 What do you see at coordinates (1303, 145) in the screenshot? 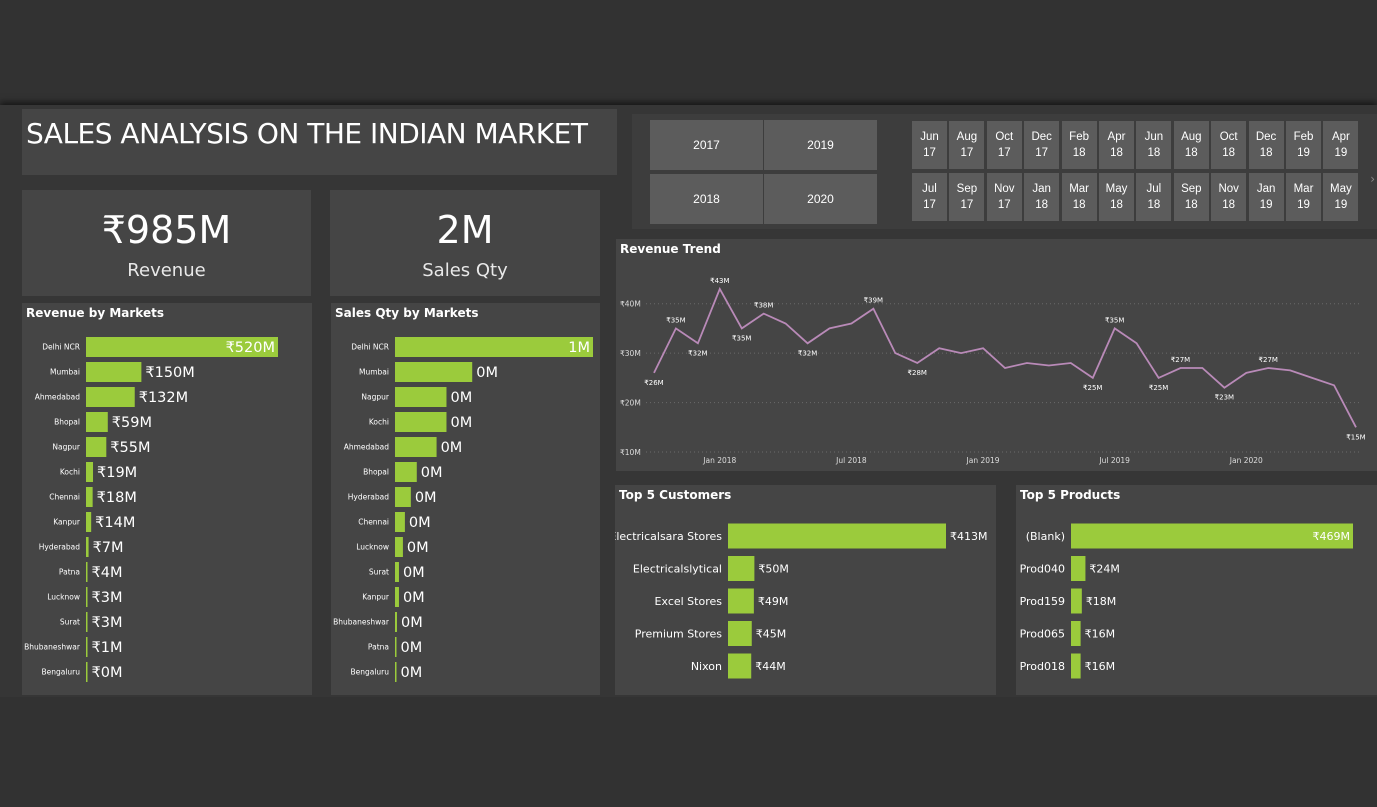
I see `month-button-feb-19: Feb 19` at bounding box center [1303, 145].